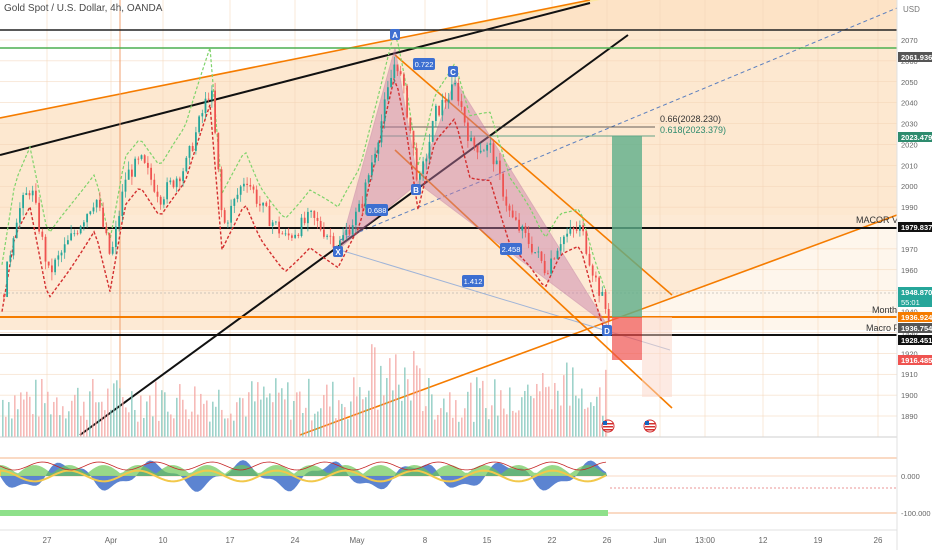 The width and height of the screenshot is (932, 555). What do you see at coordinates (909, 249) in the screenshot?
I see `price-tick: 1970` at bounding box center [909, 249].